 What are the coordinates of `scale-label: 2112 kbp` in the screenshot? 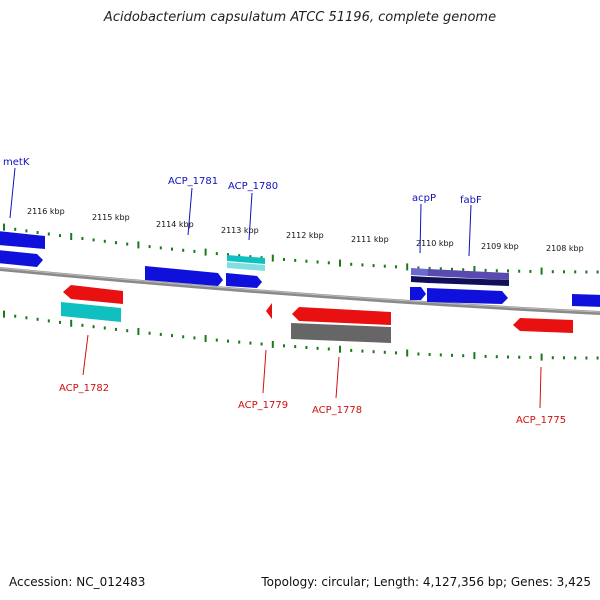 It's located at (305, 235).